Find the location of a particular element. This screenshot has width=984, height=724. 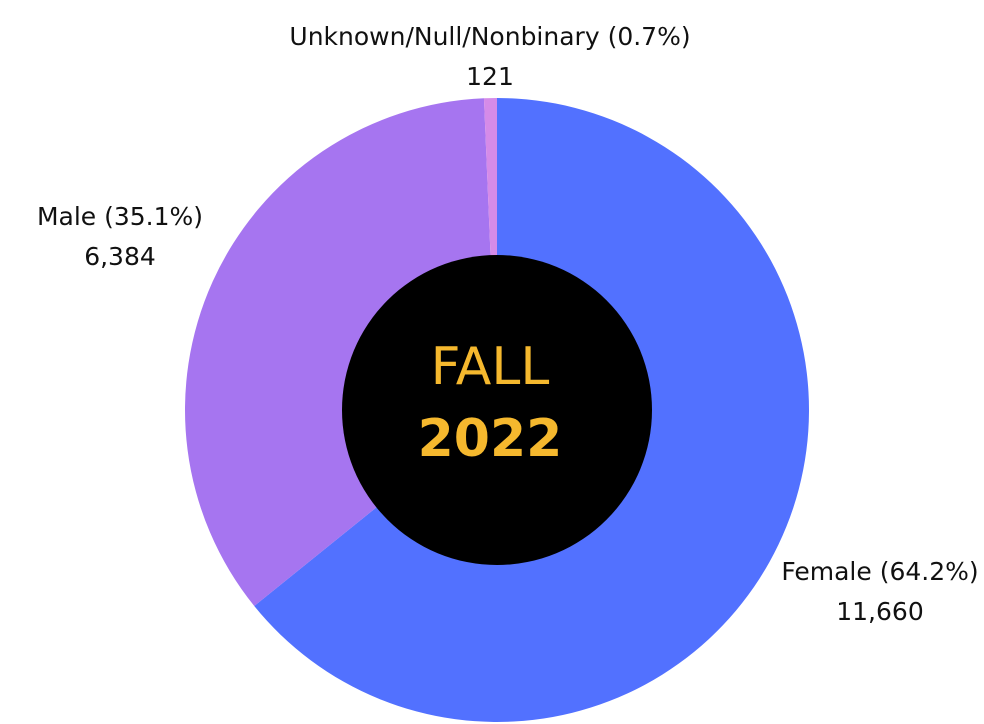

value-label: 121 is located at coordinates (490, 76).